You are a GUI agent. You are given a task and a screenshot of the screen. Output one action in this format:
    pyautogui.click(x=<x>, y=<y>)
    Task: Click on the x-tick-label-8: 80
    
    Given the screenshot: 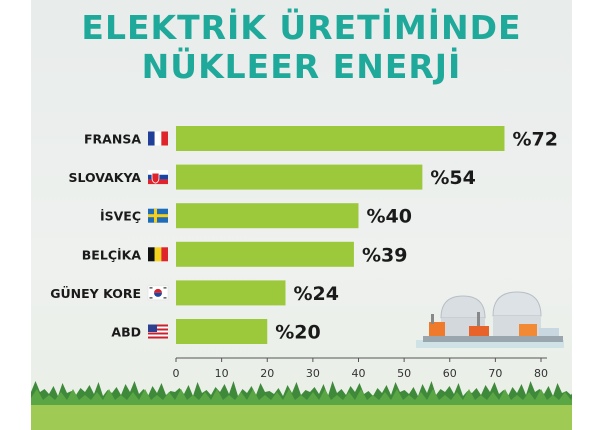 What is the action you would take?
    pyautogui.click(x=541, y=373)
    